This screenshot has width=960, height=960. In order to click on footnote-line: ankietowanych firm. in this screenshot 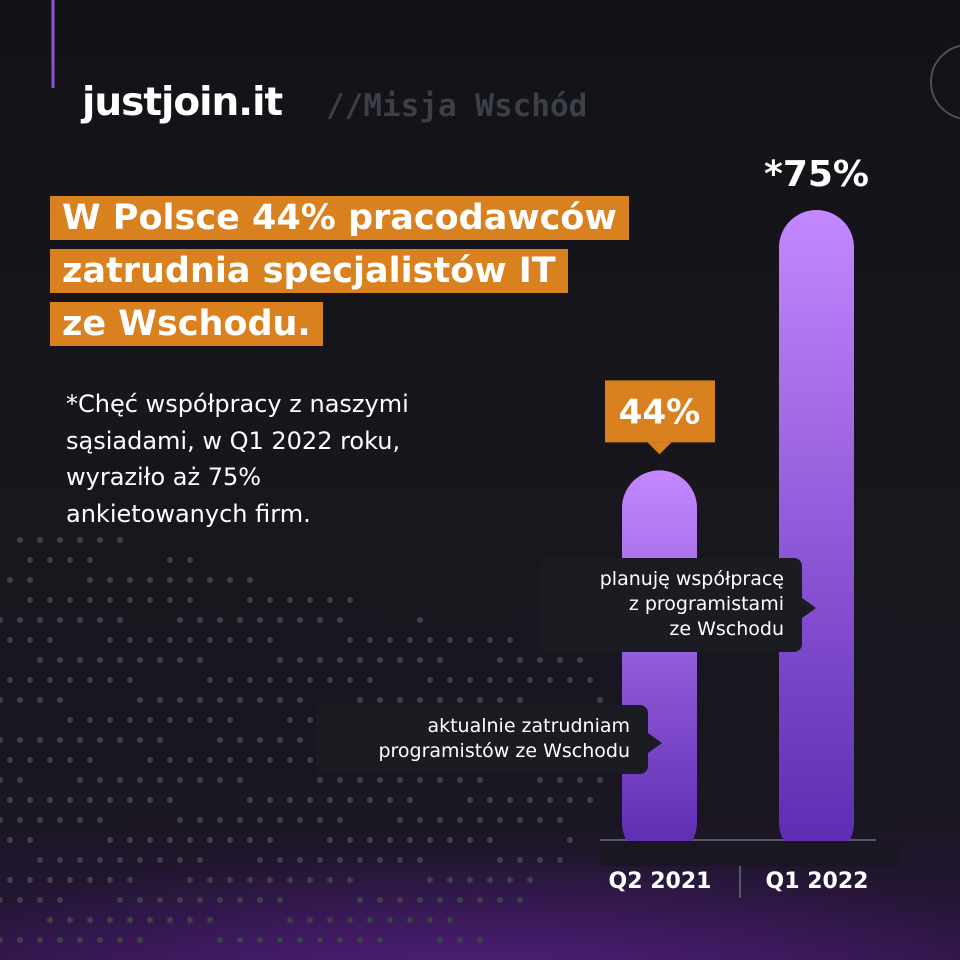, I will do `click(188, 513)`.